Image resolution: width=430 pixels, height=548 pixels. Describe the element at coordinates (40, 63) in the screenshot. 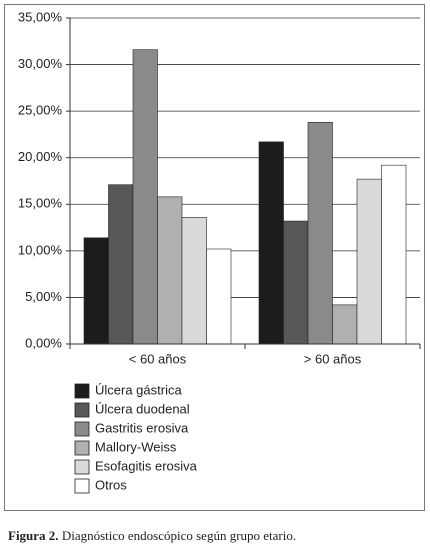

I see `y-tick-label: 30,00%` at that location.